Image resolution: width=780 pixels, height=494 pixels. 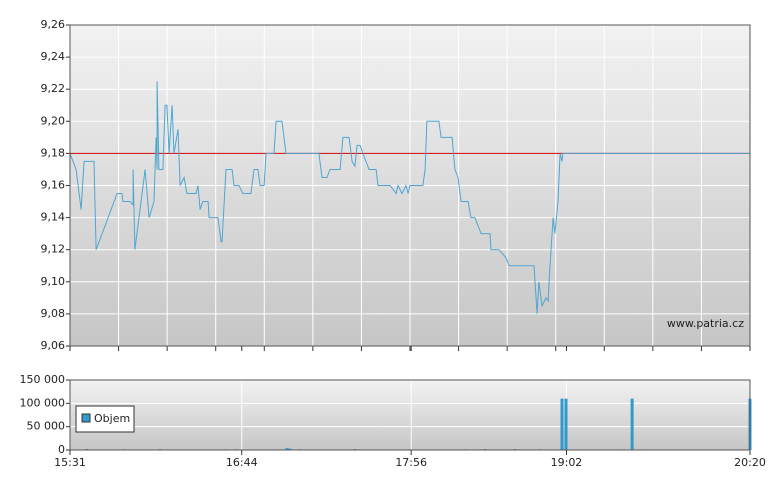 I want to click on y-tick-label: 9,16, so click(x=53, y=185).